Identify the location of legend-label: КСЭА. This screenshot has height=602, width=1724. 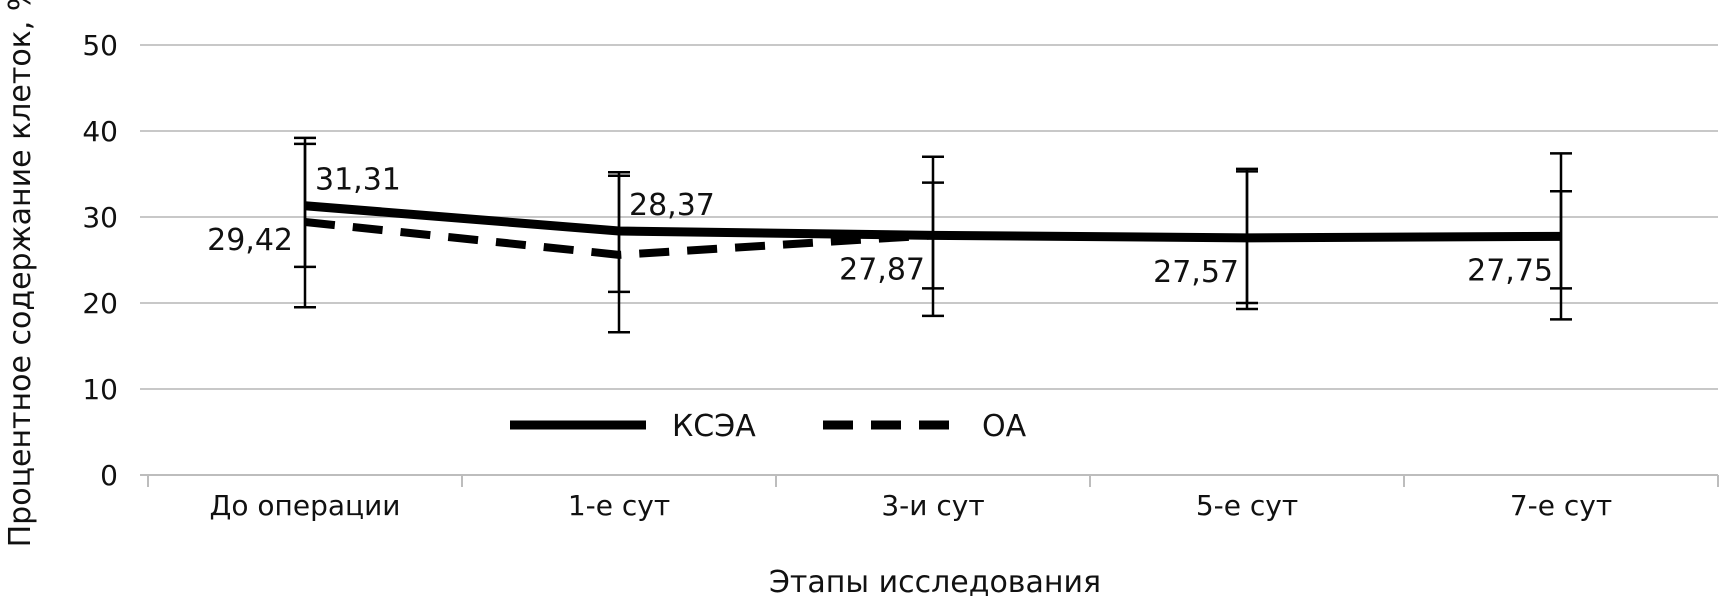
(714, 426).